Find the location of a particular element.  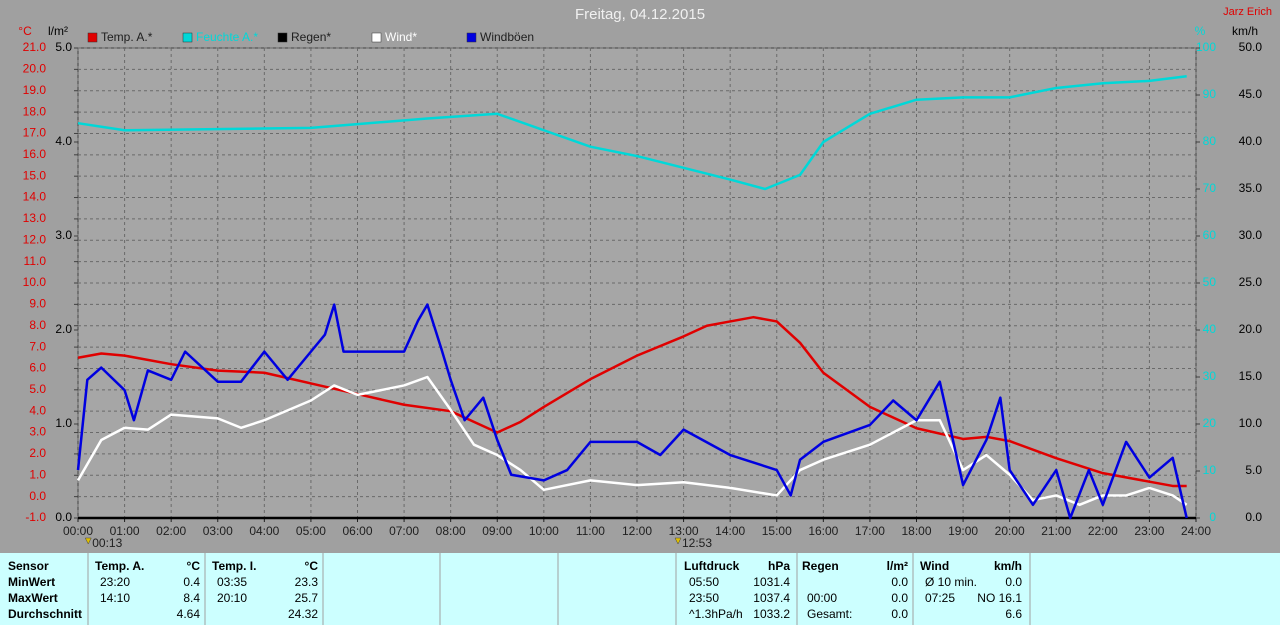

y-tick-label: 8.0 is located at coordinates (37, 325).